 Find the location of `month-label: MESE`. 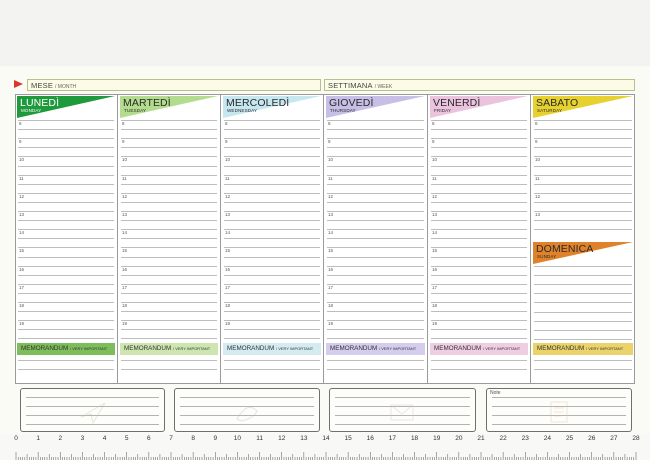

month-label: MESE is located at coordinates (42, 85).